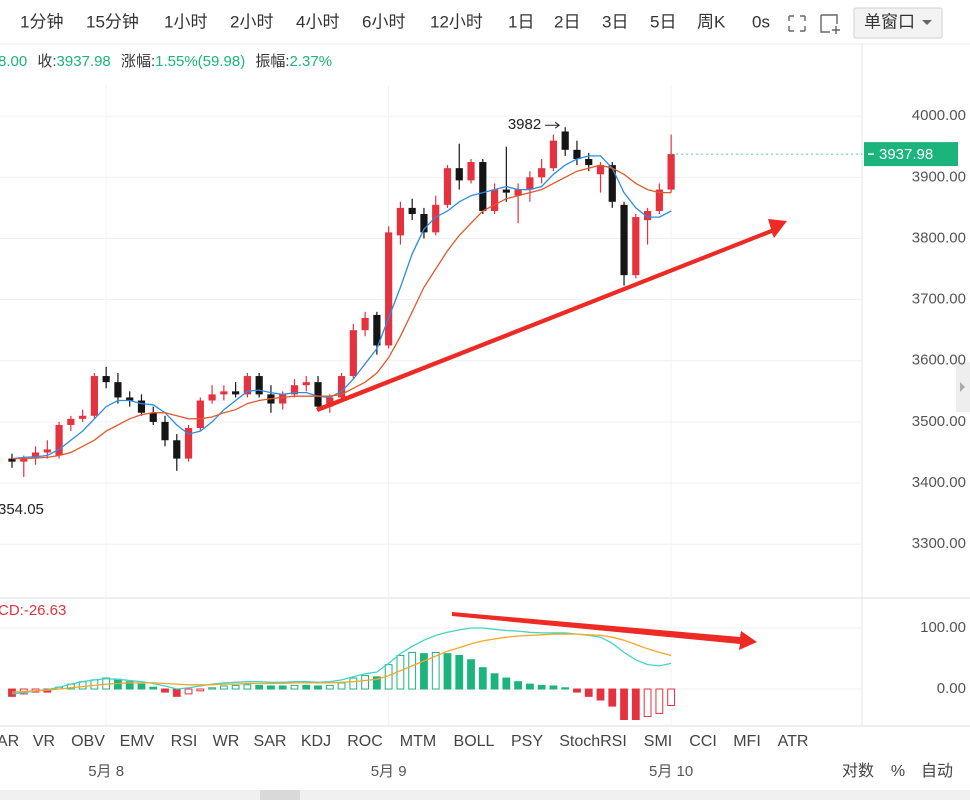 The height and width of the screenshot is (800, 970). Describe the element at coordinates (527, 741) in the screenshot. I see `indicator-tab: PSY` at that location.